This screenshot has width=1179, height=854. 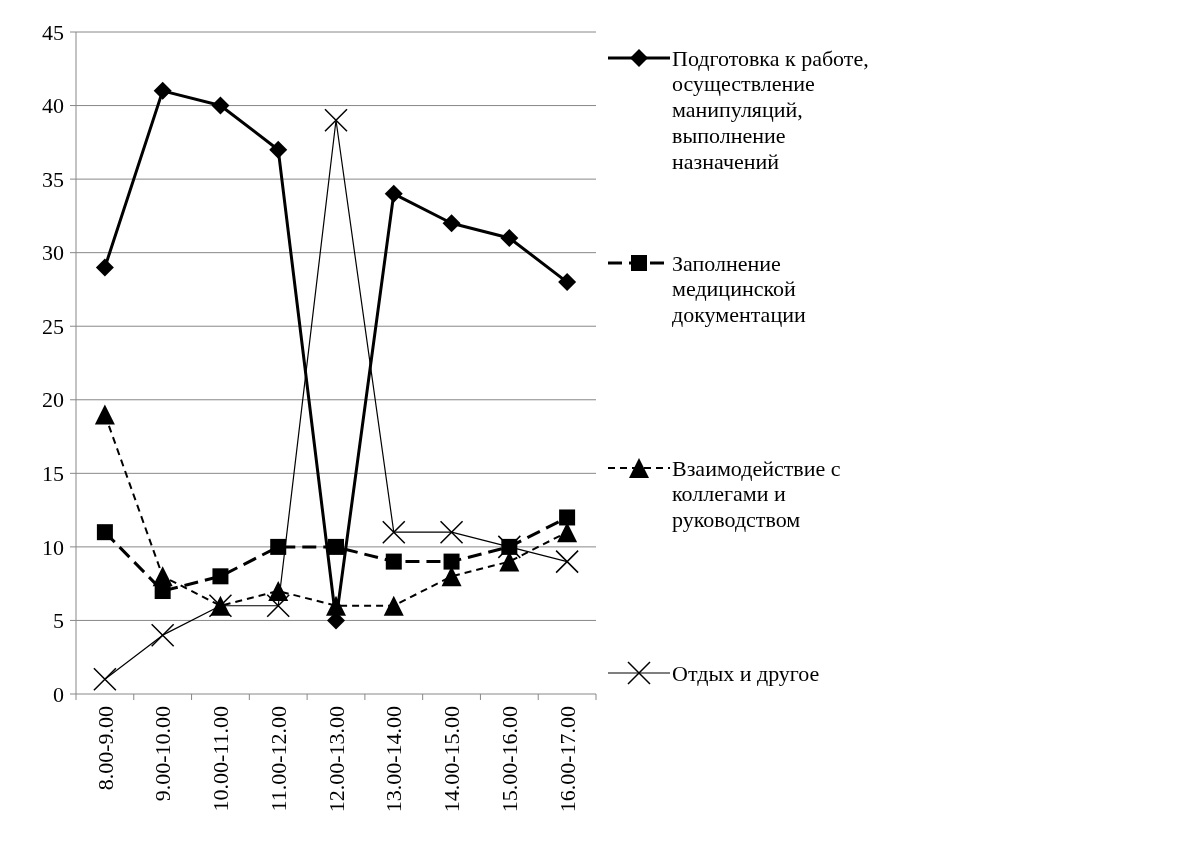 I want to click on x-tick-label: 11.00-12.00, so click(x=278, y=759).